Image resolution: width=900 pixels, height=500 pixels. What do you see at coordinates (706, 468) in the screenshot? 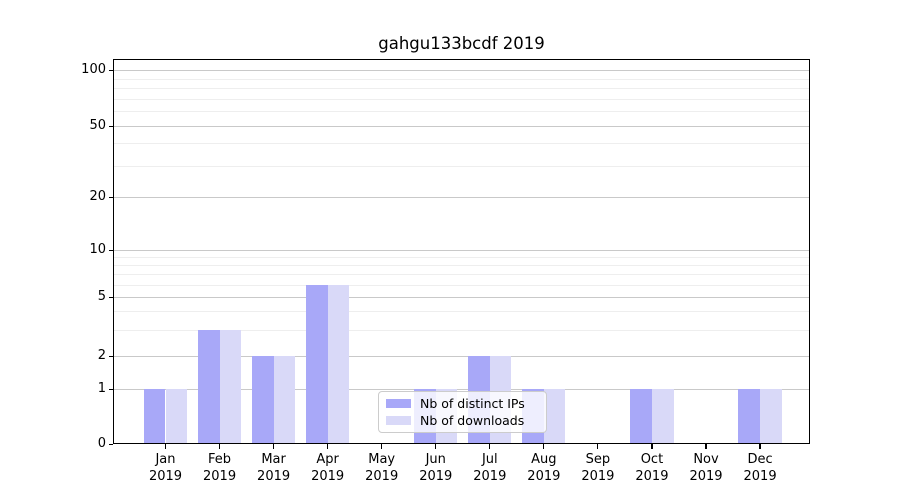
I see `x-axis-tick-label: Nov 2019` at bounding box center [706, 468].